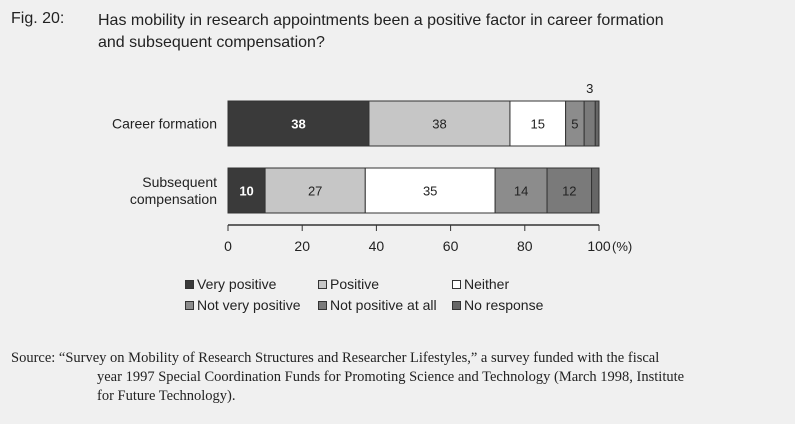  Describe the element at coordinates (237, 284) in the screenshot. I see `legend-label: Very positive` at that location.